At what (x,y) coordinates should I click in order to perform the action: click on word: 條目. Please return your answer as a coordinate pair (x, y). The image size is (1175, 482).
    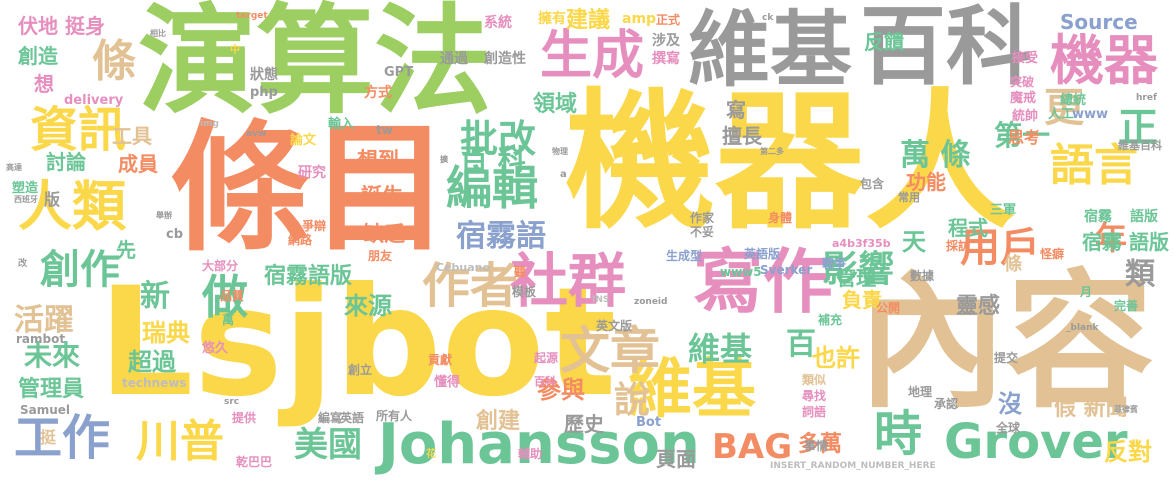
    Looking at the image, I should click on (310, 189).